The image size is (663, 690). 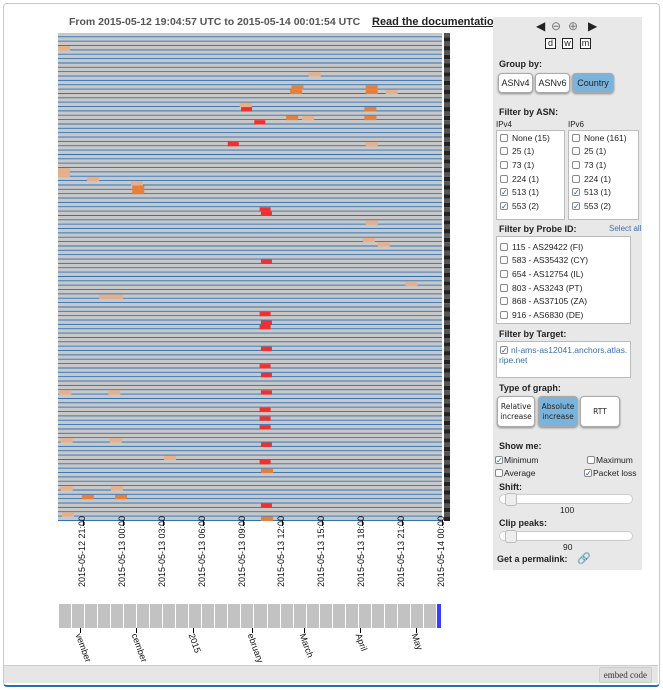 What do you see at coordinates (563, 288) in the screenshot?
I see `checkbox-item: 803 - AS3243 (PT)` at bounding box center [563, 288].